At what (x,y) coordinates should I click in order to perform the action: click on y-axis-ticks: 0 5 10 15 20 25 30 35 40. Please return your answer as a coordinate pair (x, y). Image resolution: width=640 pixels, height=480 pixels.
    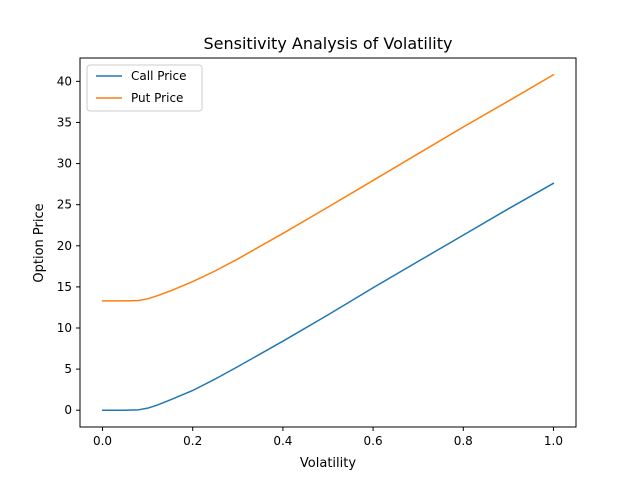
    Looking at the image, I should click on (68, 245).